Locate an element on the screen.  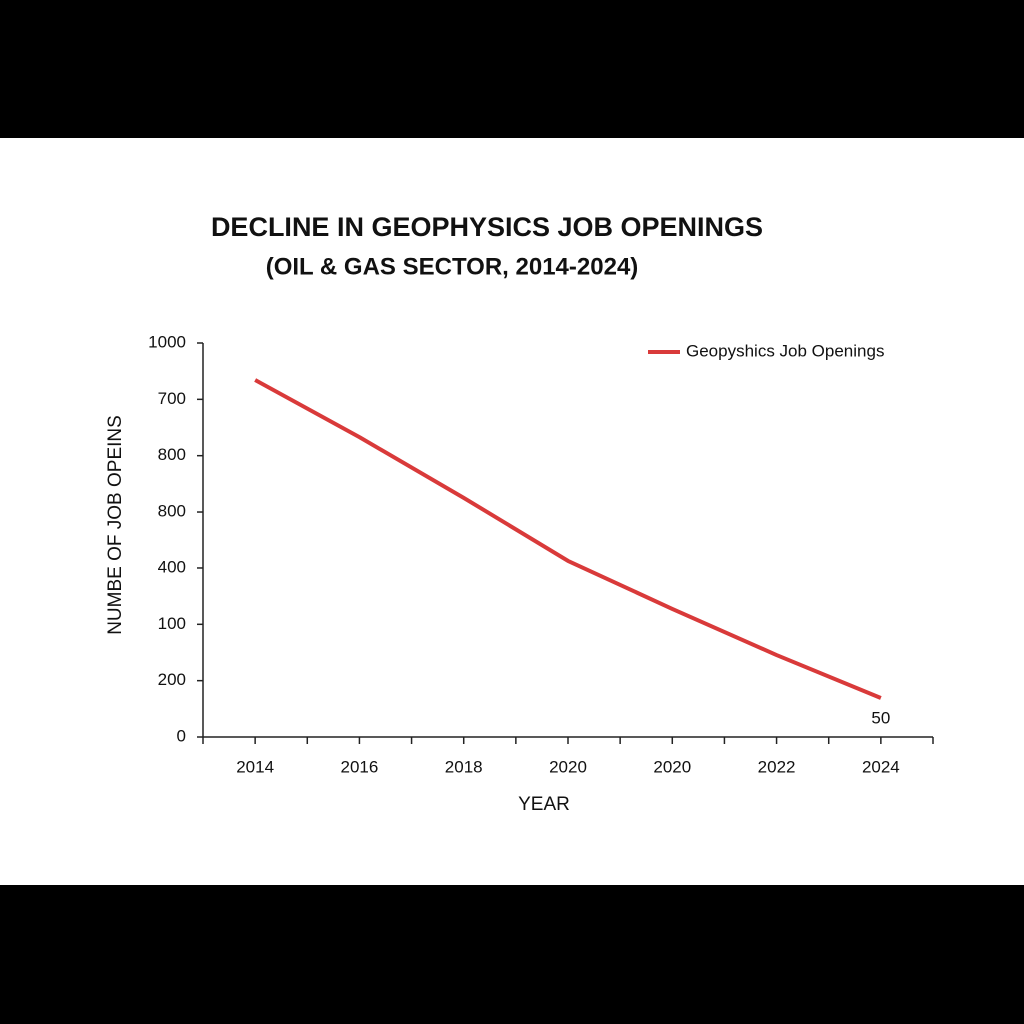
y-tick-label: 0 is located at coordinates (181, 735).